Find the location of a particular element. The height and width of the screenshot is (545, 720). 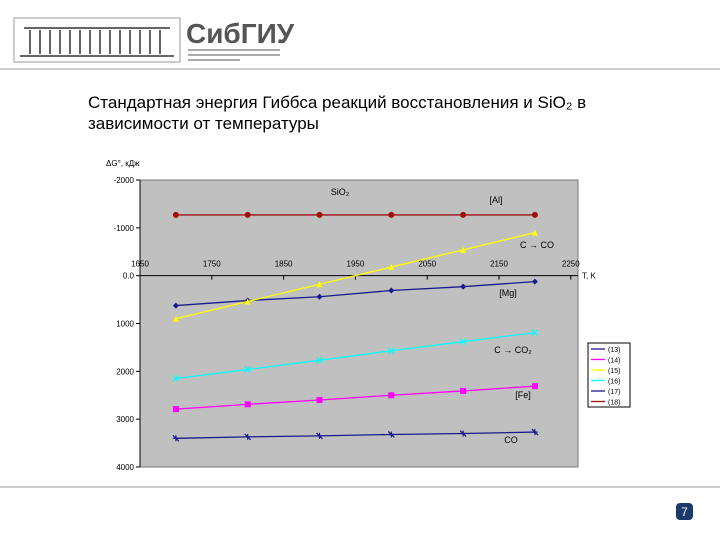

y-tick-label: -1000 is located at coordinates (124, 228).